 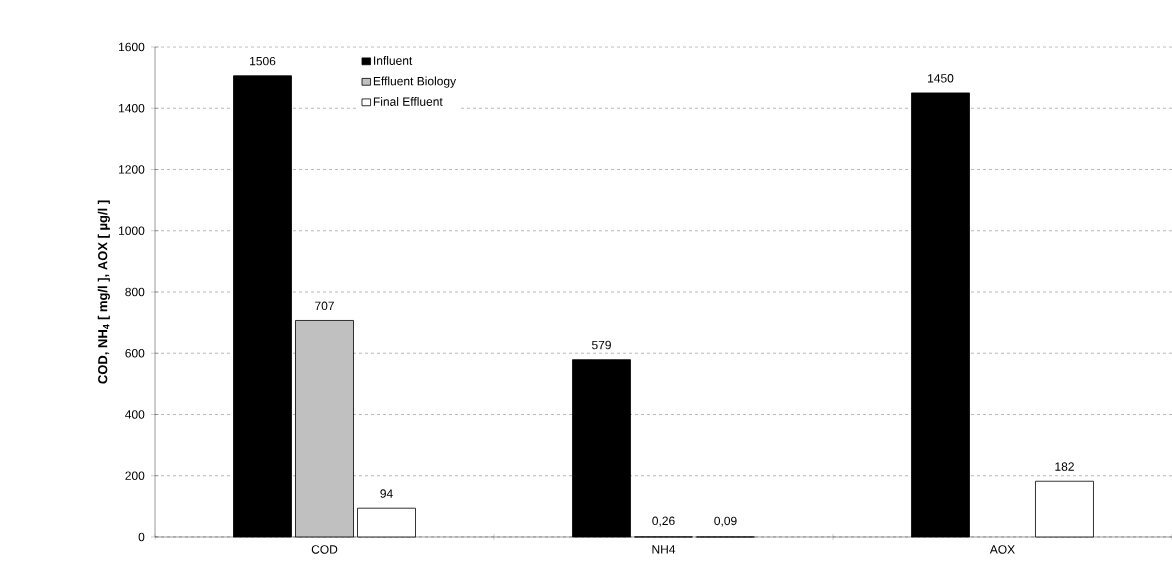 I want to click on data-label: 707, so click(x=324, y=306).